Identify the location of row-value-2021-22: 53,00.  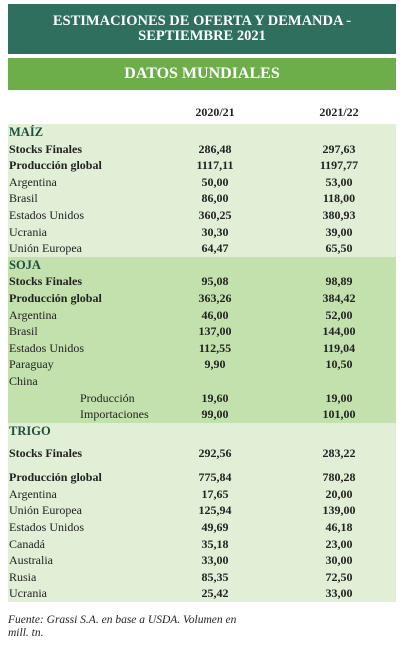
(339, 181).